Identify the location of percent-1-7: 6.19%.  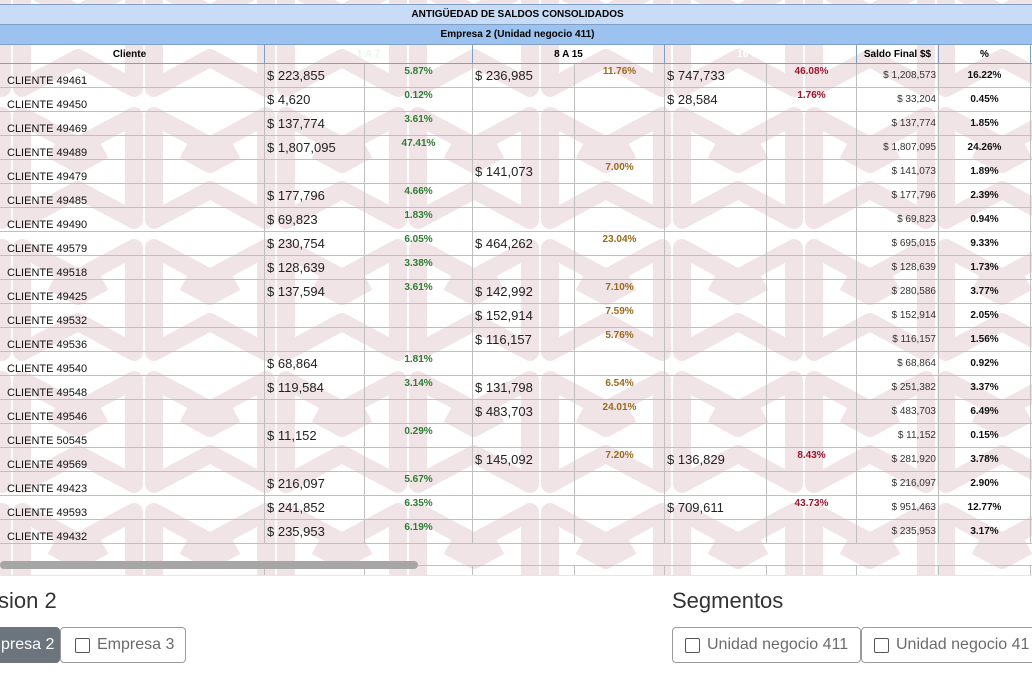
(418, 531).